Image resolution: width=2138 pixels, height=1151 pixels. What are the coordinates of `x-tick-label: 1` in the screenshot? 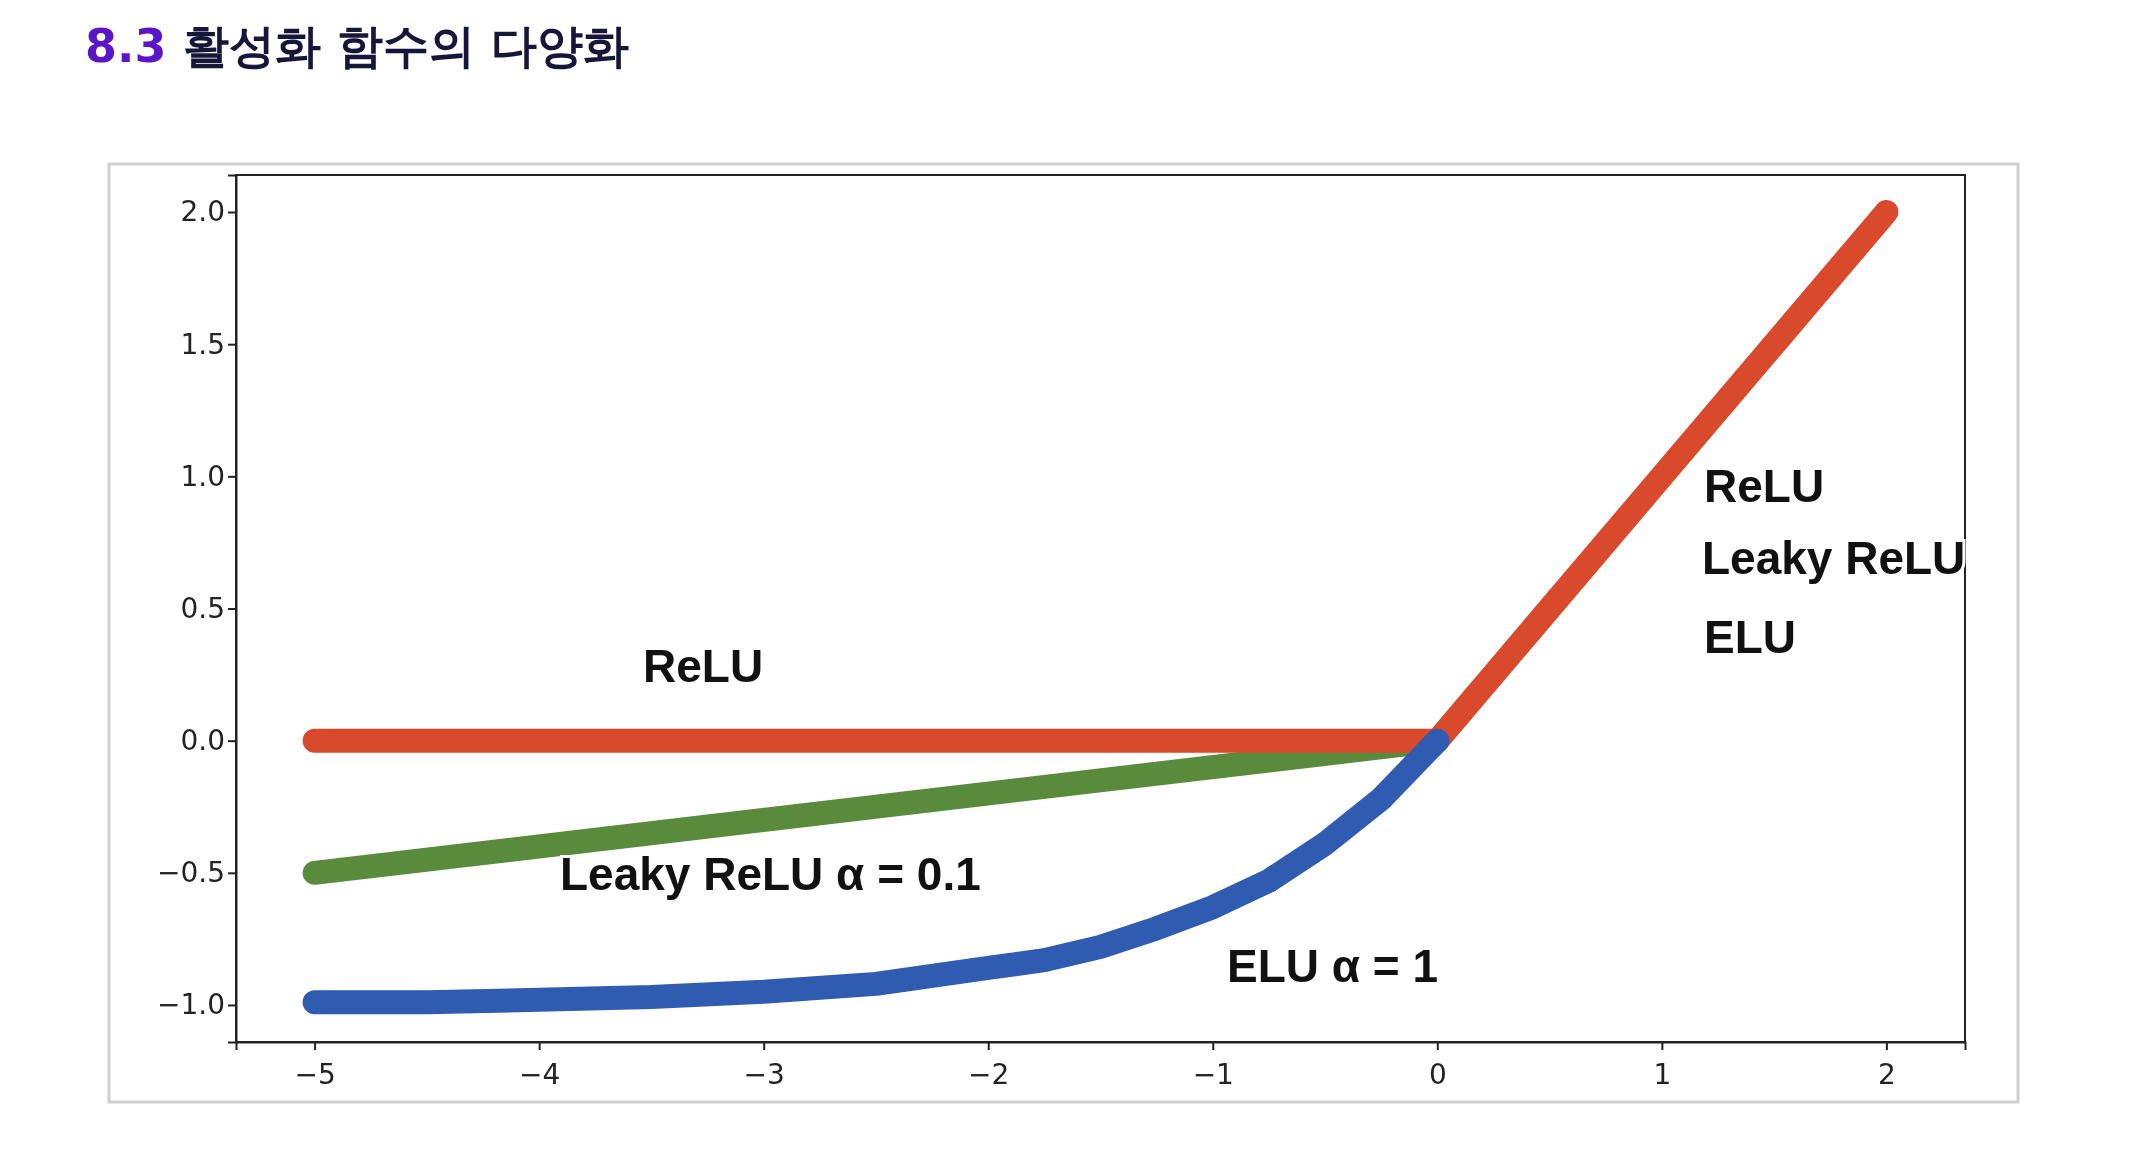 It's located at (1662, 1074).